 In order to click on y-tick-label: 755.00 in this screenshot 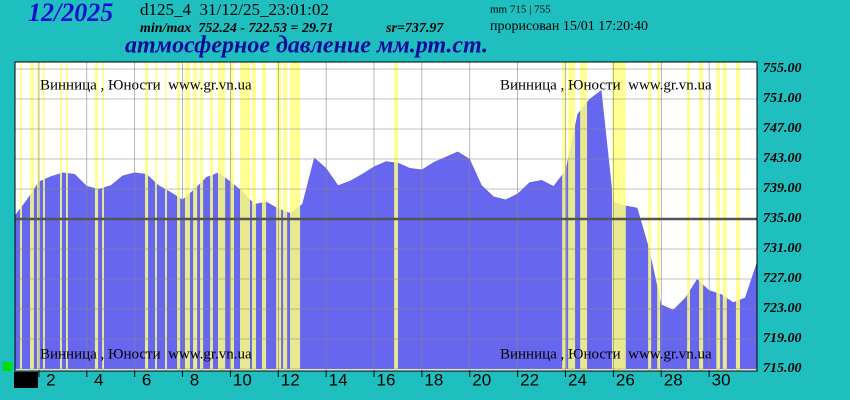, I will do `click(782, 68)`.